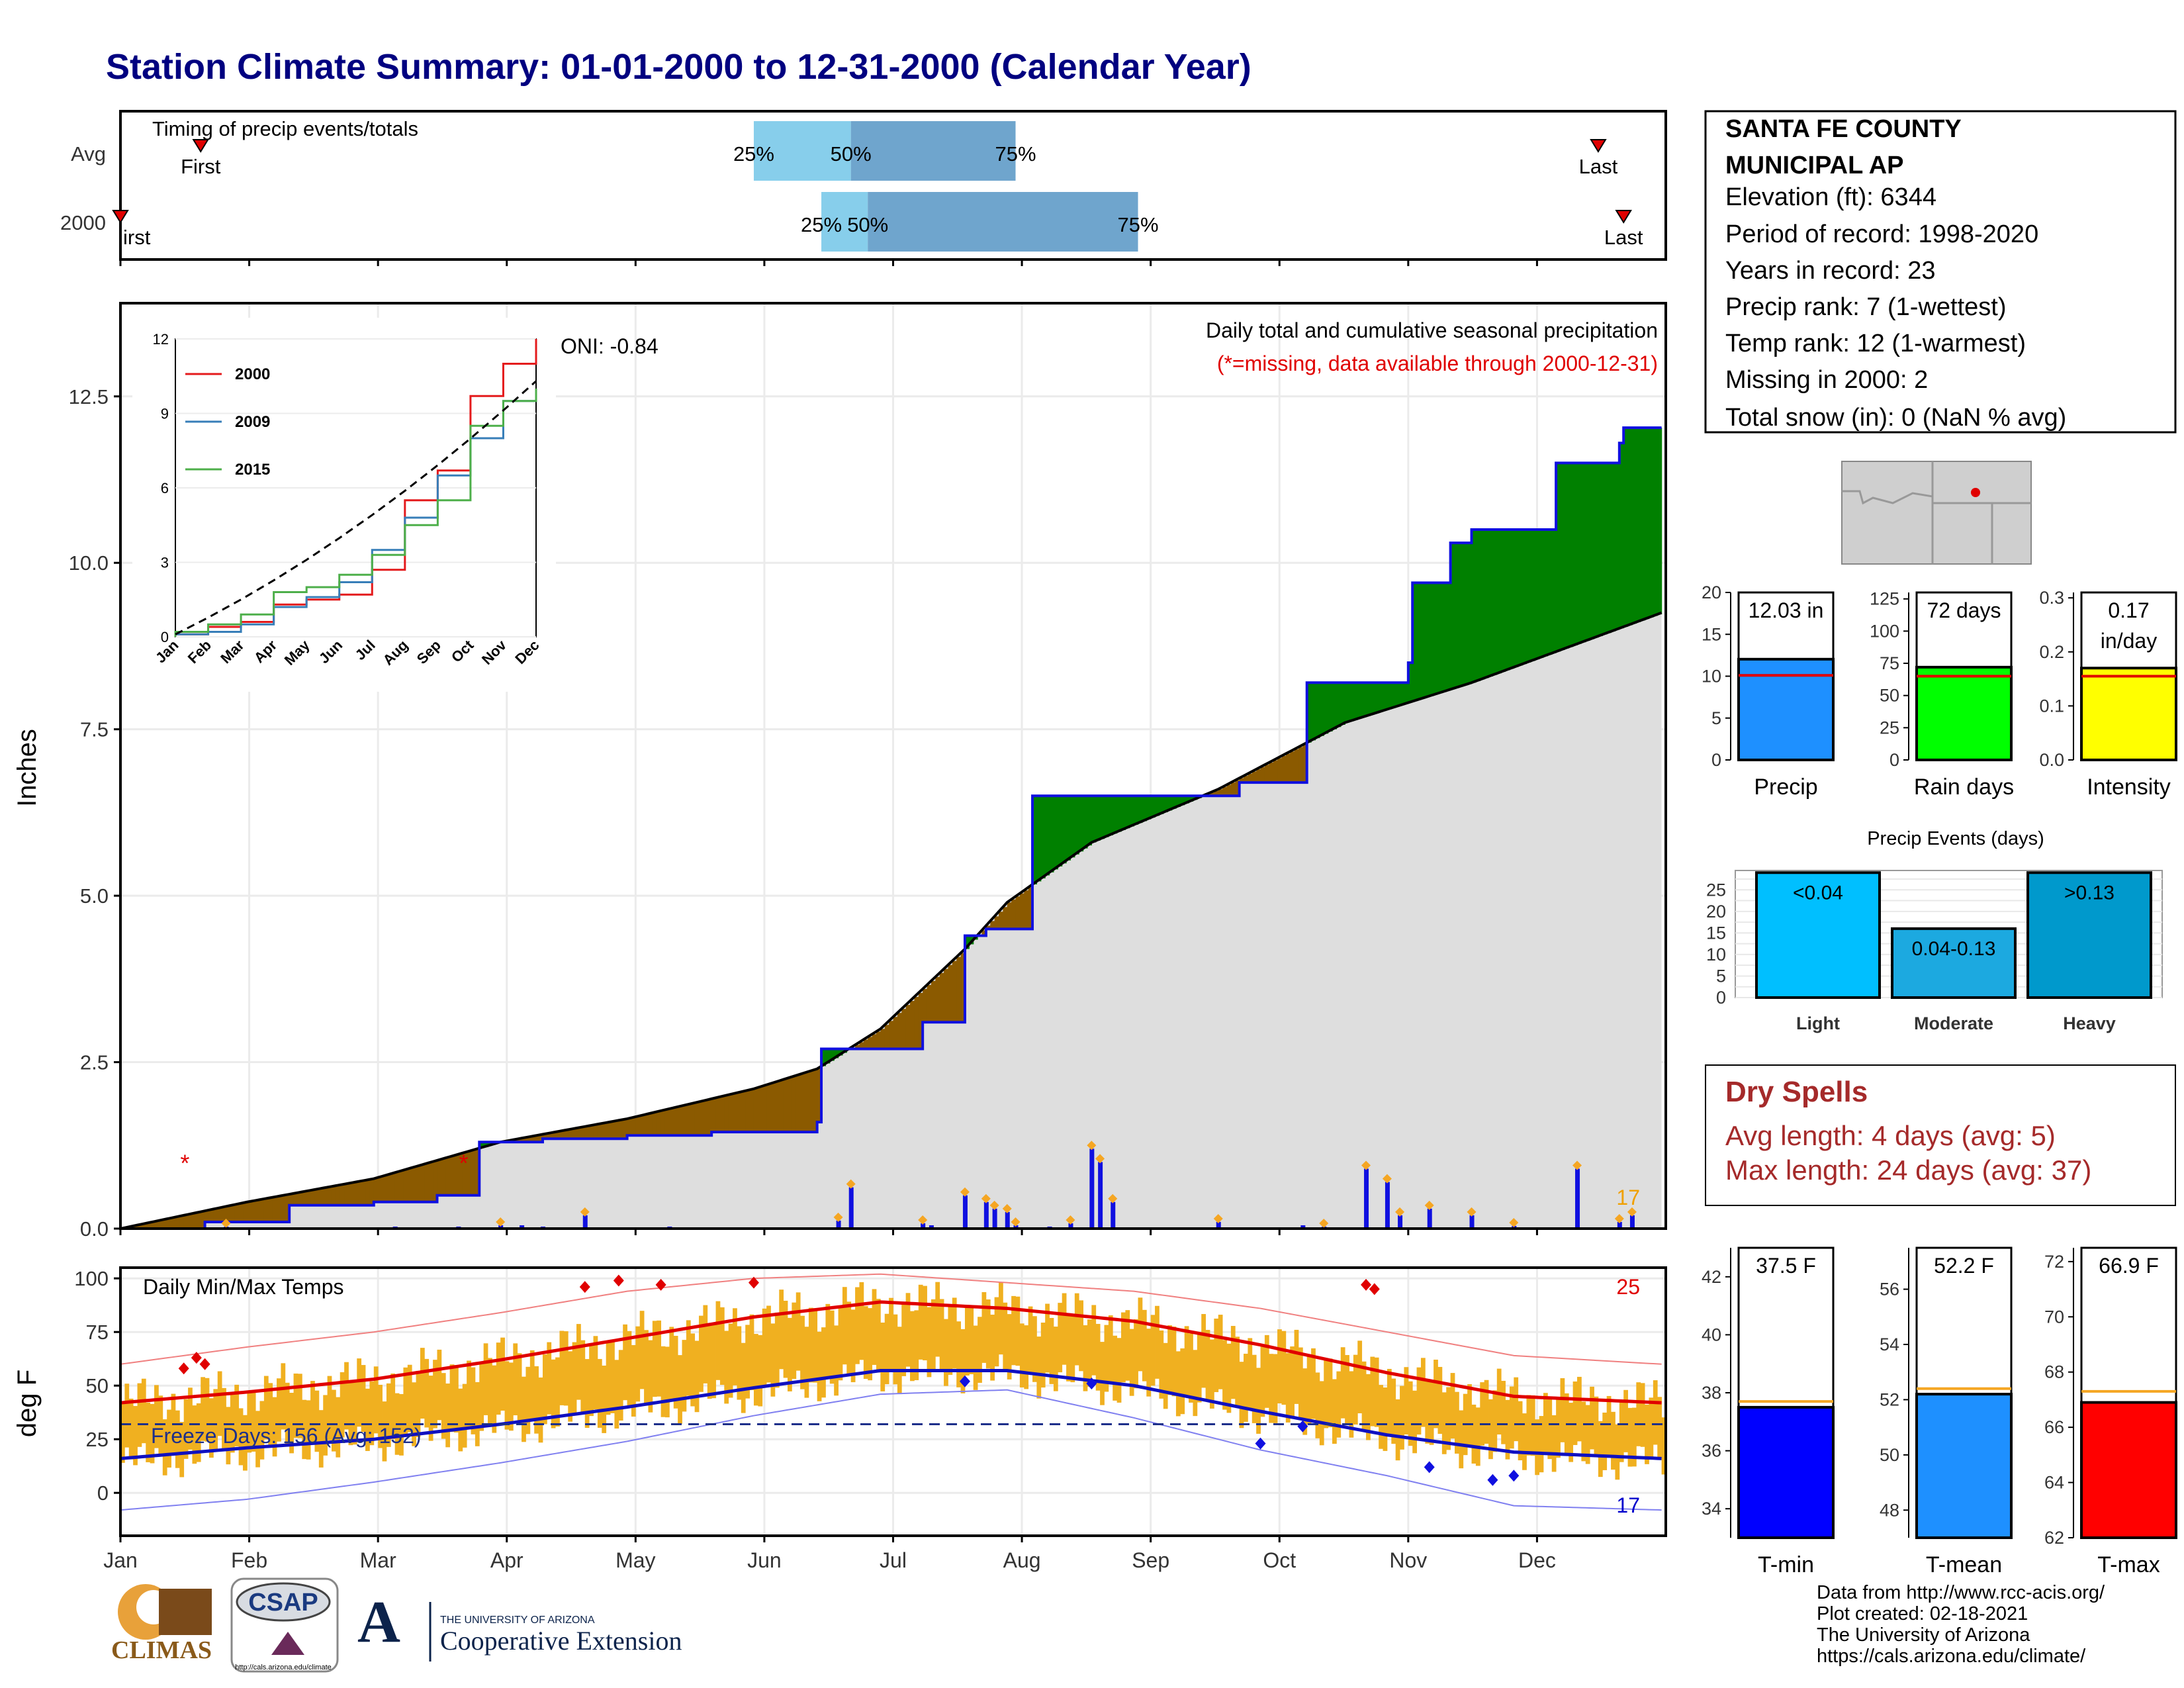 Image resolution: width=2184 pixels, height=1688 pixels. I want to click on timing-row-2000-label: 2000, so click(83, 222).